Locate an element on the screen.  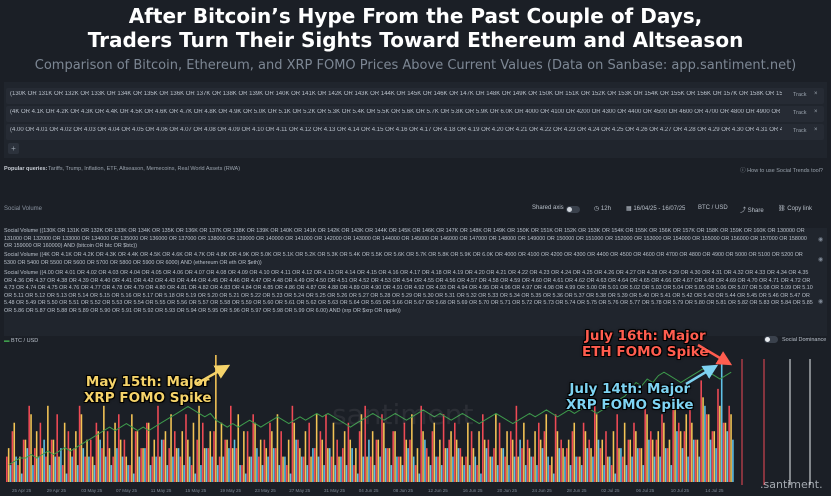
pair-selector: BTC / USD is located at coordinates (713, 208).